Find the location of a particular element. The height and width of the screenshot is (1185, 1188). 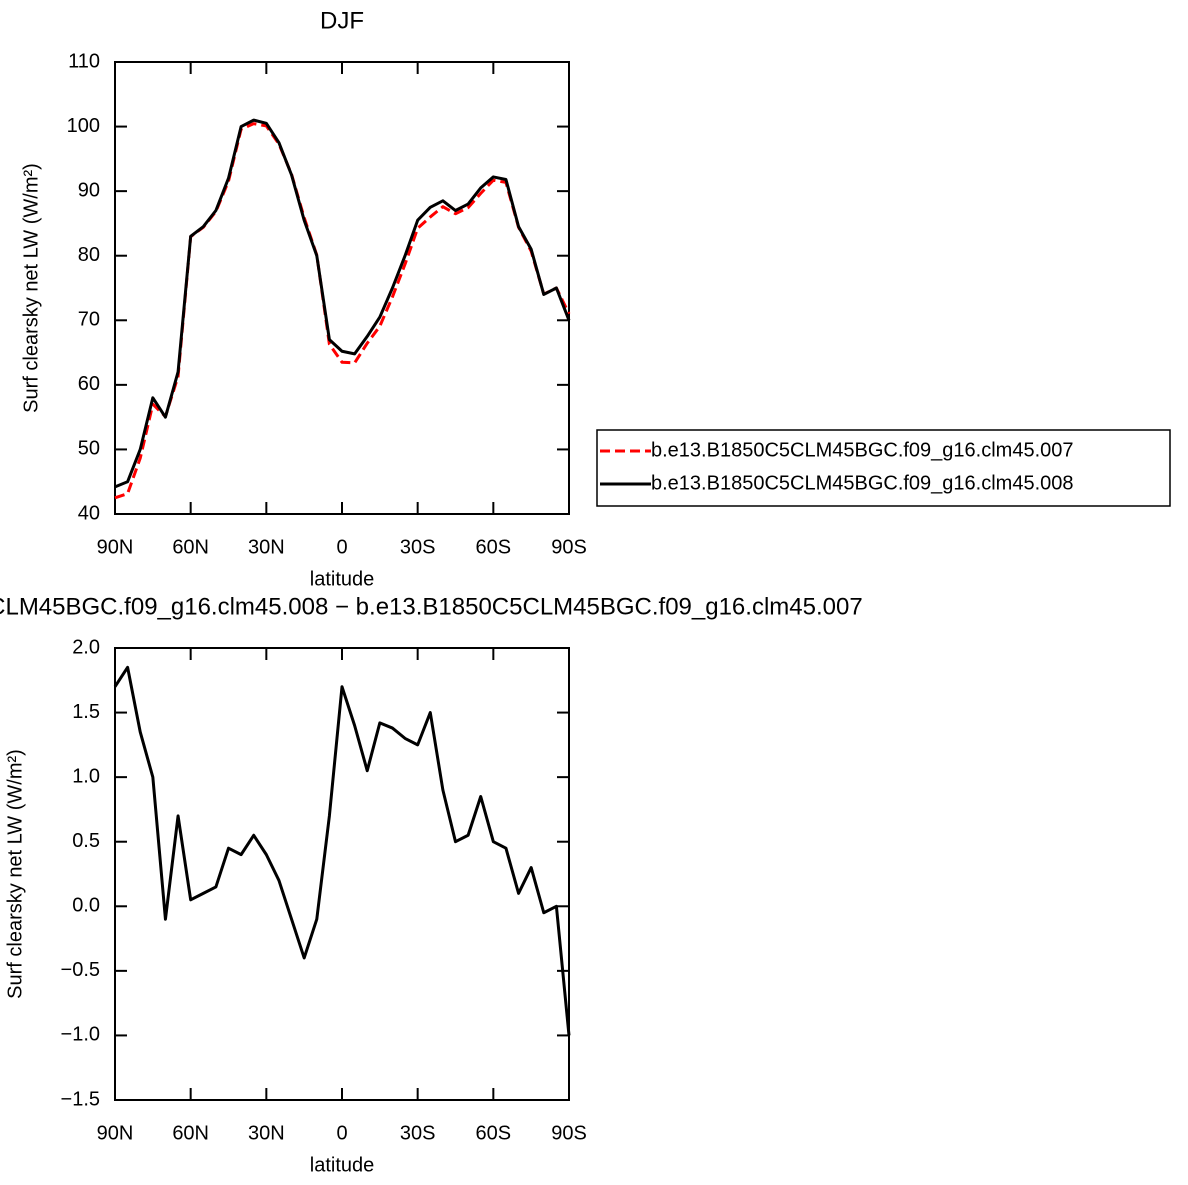

y-tick-label: 40 is located at coordinates (89, 513).